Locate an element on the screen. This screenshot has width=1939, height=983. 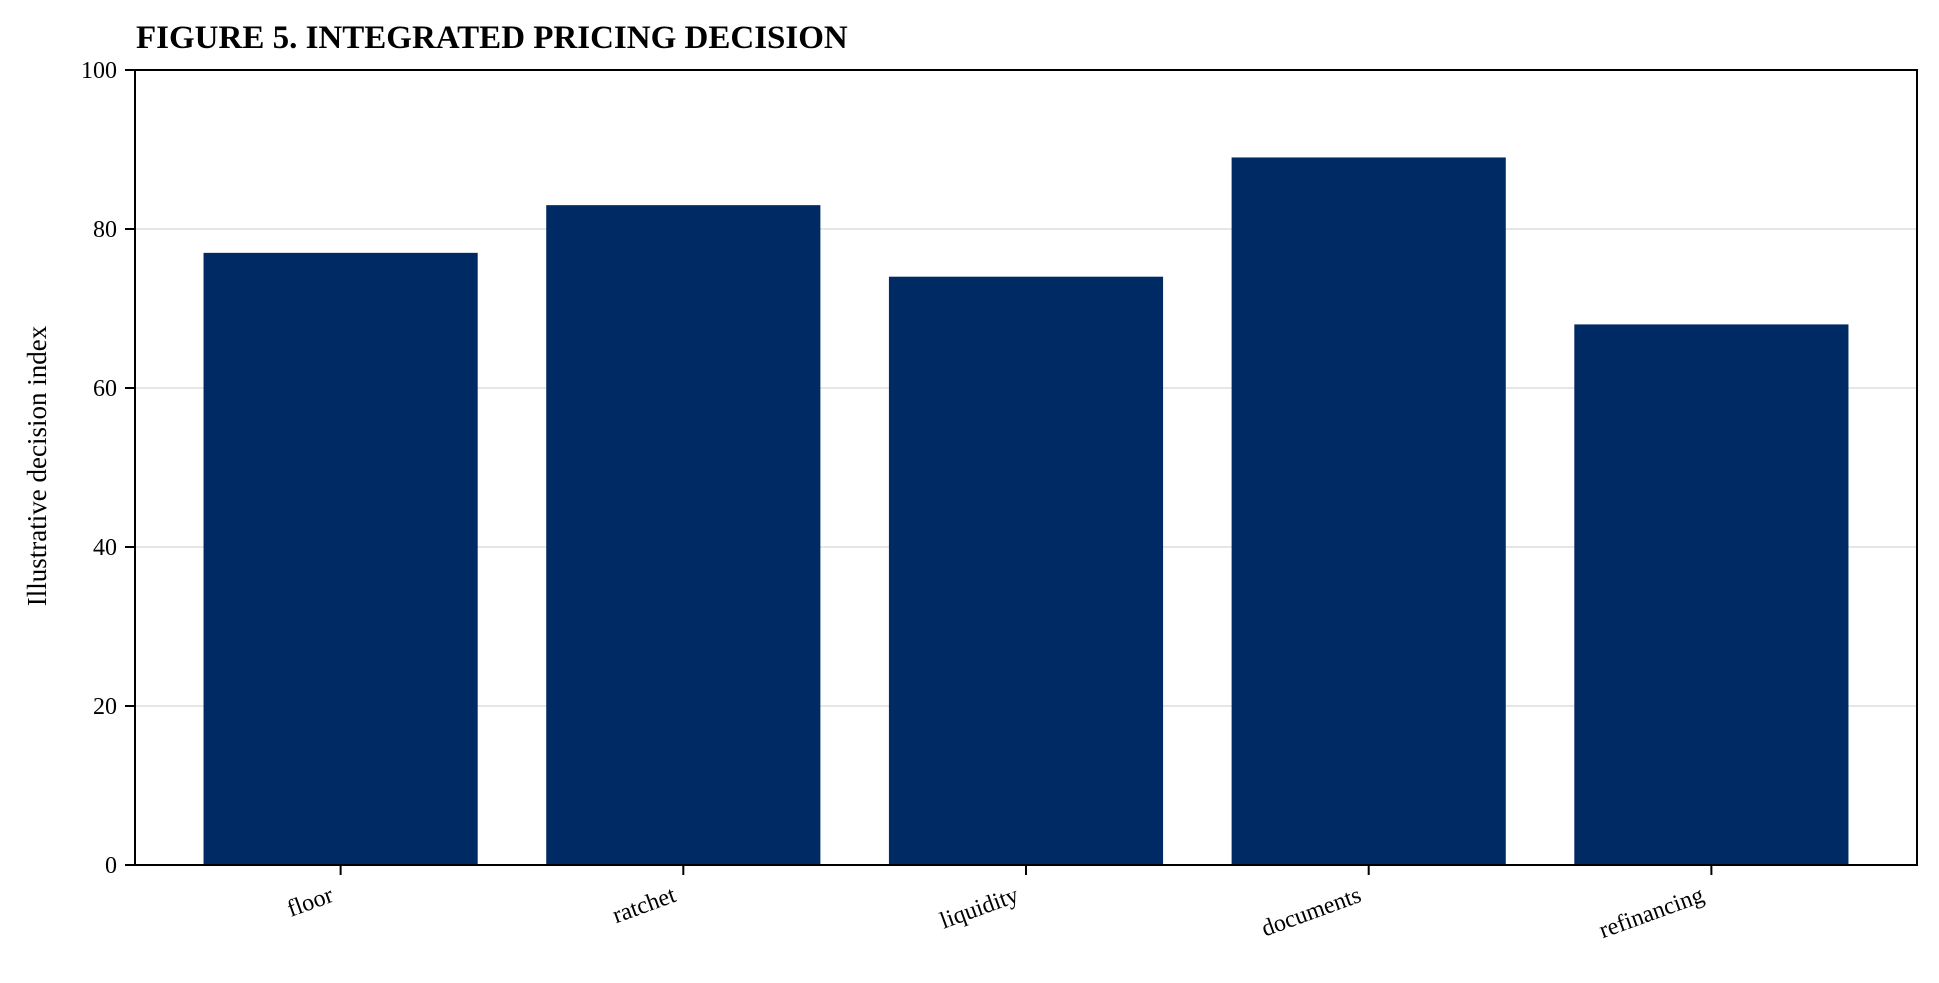
x-tick-label-refinancing: refinancing is located at coordinates (1652, 913).